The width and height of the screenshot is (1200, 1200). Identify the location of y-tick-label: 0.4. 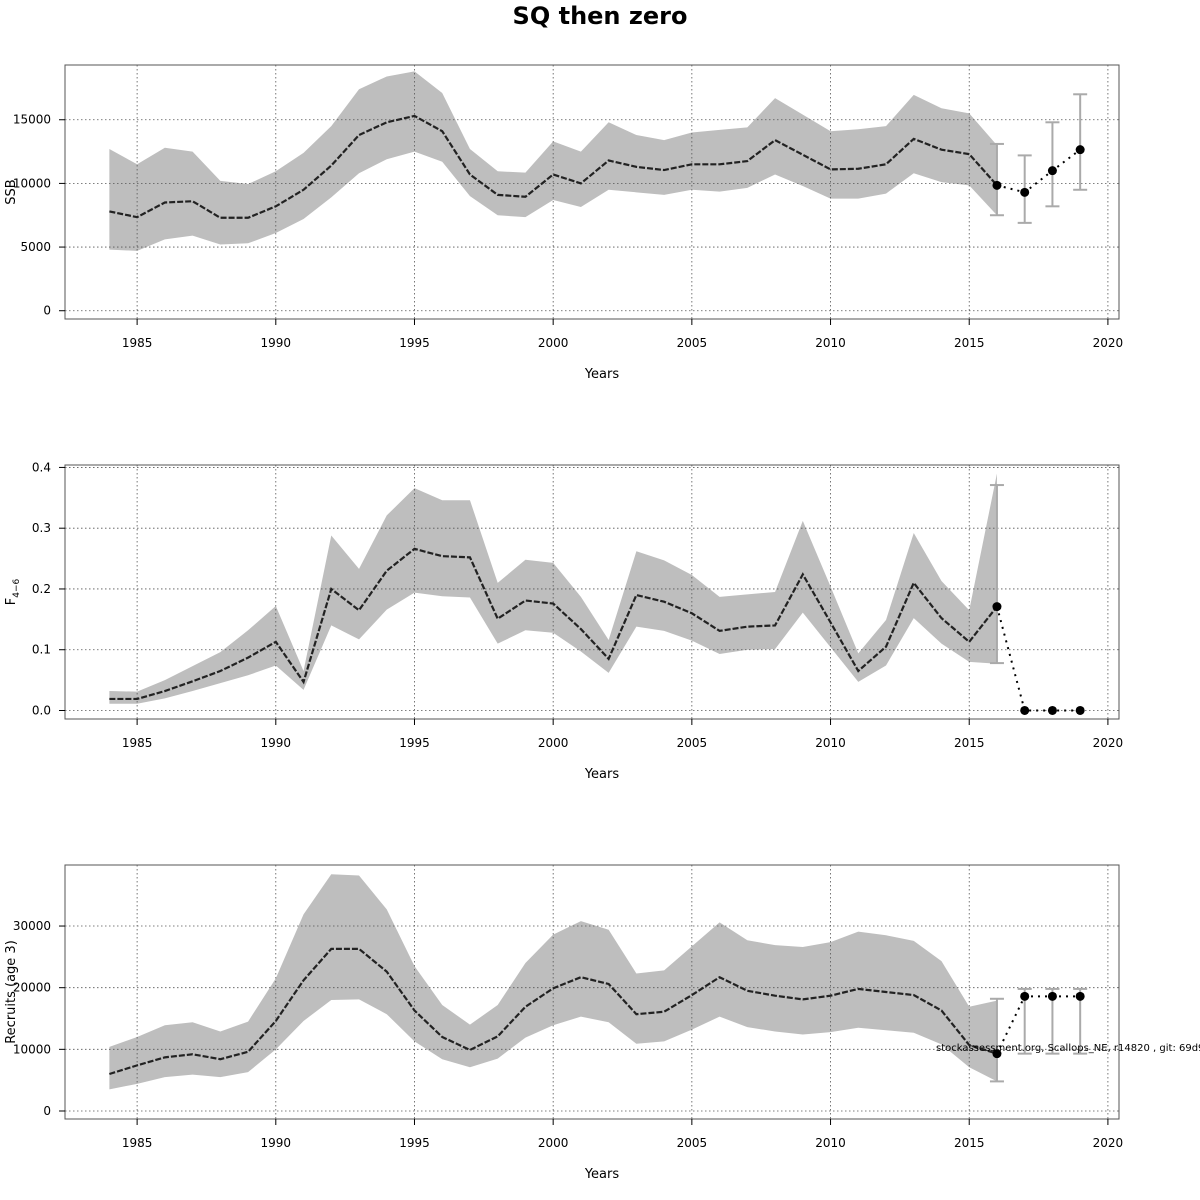
(41, 467).